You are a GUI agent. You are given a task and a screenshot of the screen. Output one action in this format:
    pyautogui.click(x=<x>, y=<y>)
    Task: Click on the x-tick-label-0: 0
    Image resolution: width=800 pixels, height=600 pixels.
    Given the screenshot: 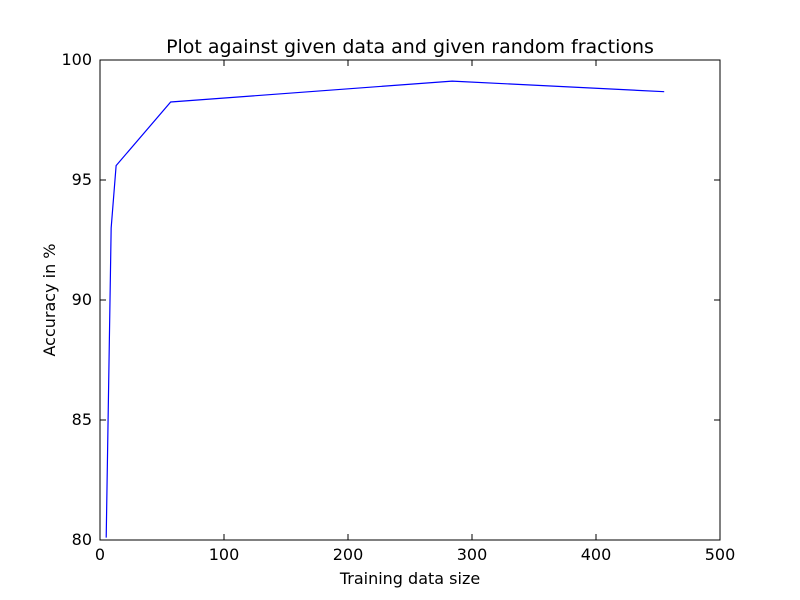 What is the action you would take?
    pyautogui.click(x=100, y=554)
    